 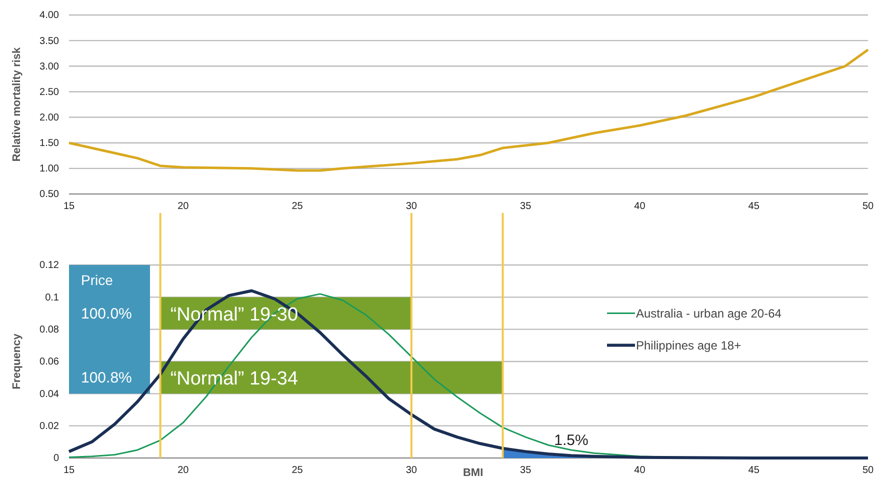 What do you see at coordinates (709, 313) in the screenshot?
I see `legend-label: Australia - urban age 20-64` at bounding box center [709, 313].